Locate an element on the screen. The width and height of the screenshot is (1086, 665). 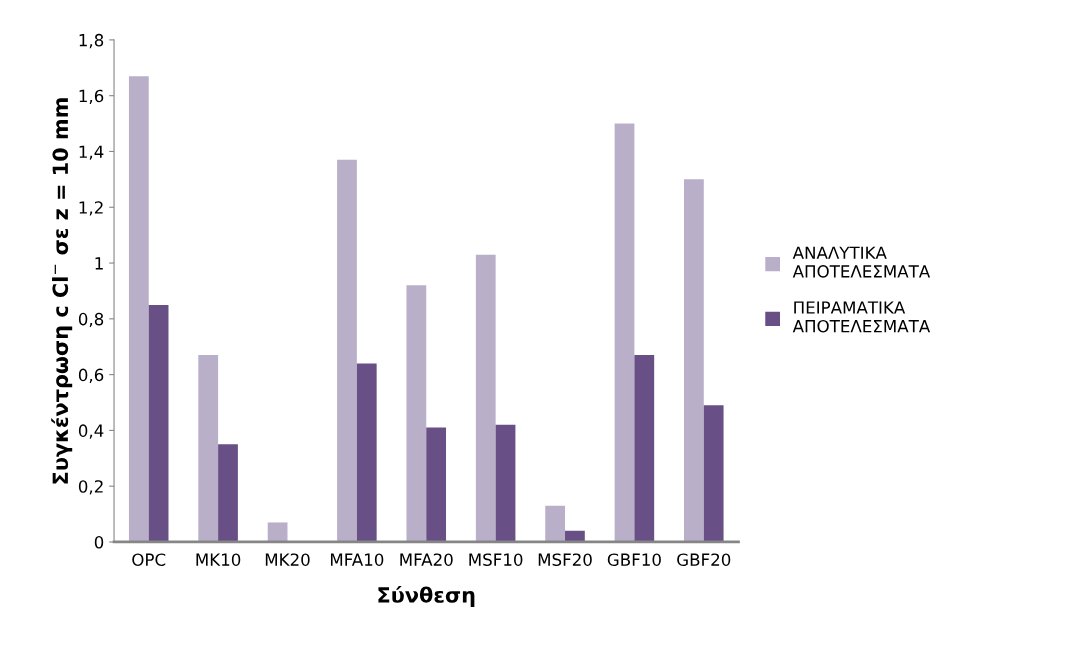
x-axis-title: Σύνθεση is located at coordinates (426, 596).